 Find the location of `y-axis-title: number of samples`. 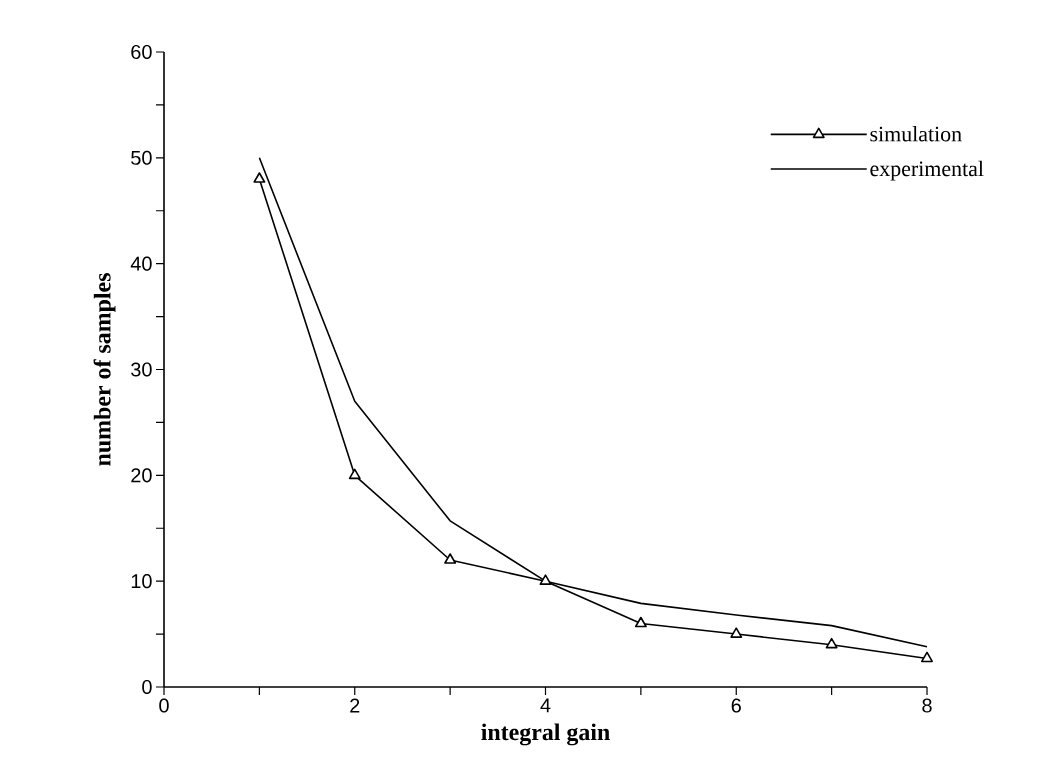

y-axis-title: number of samples is located at coordinates (104, 369).